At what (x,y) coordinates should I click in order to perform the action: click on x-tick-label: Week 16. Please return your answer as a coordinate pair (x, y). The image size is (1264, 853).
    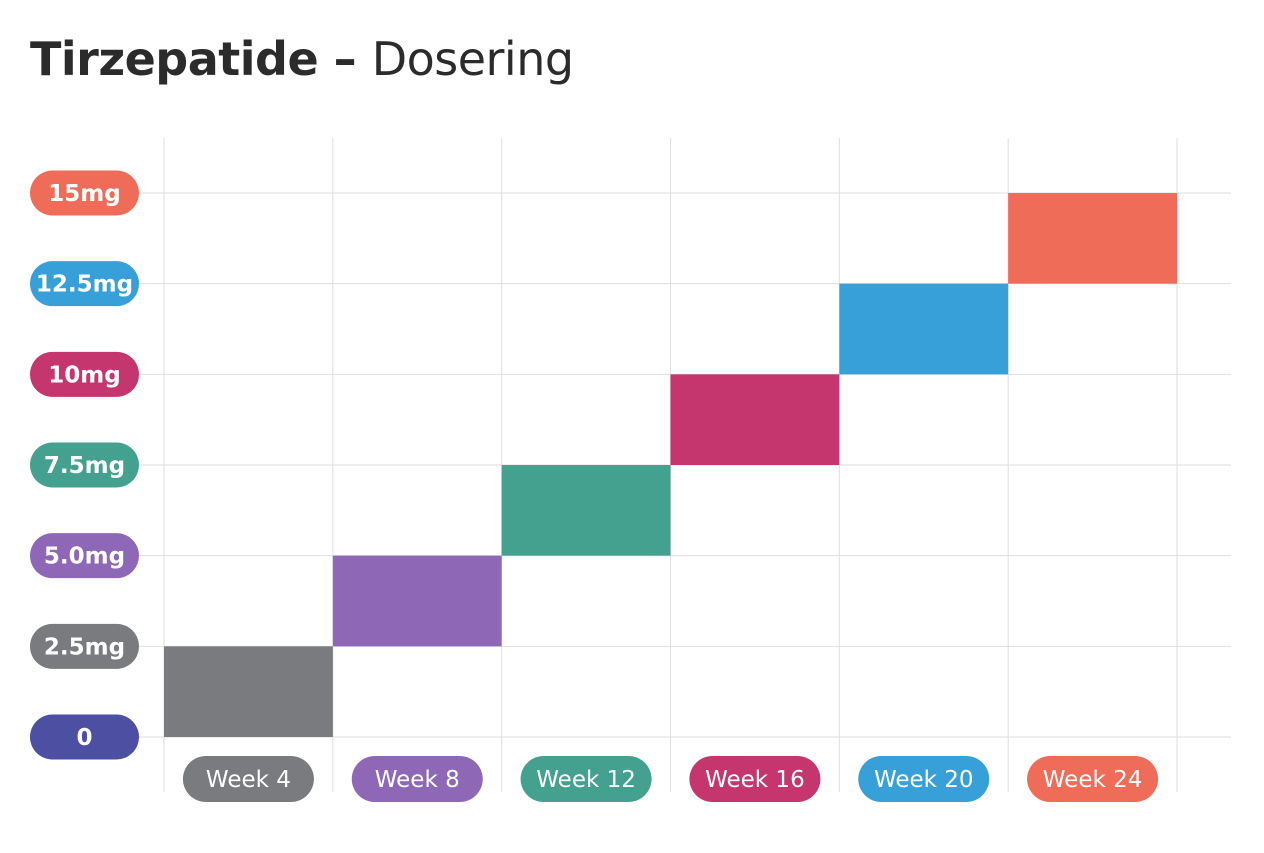
    Looking at the image, I should click on (755, 779).